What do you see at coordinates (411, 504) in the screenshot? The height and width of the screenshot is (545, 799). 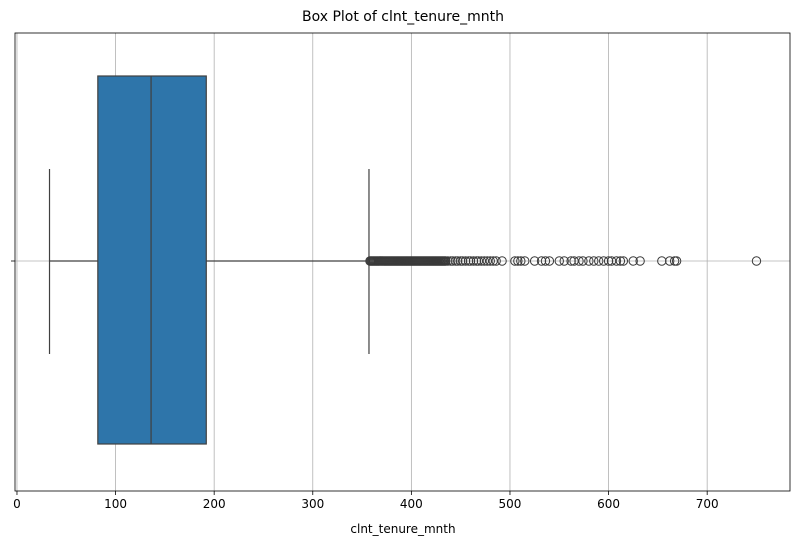 I see `x-tick-label: 400` at bounding box center [411, 504].